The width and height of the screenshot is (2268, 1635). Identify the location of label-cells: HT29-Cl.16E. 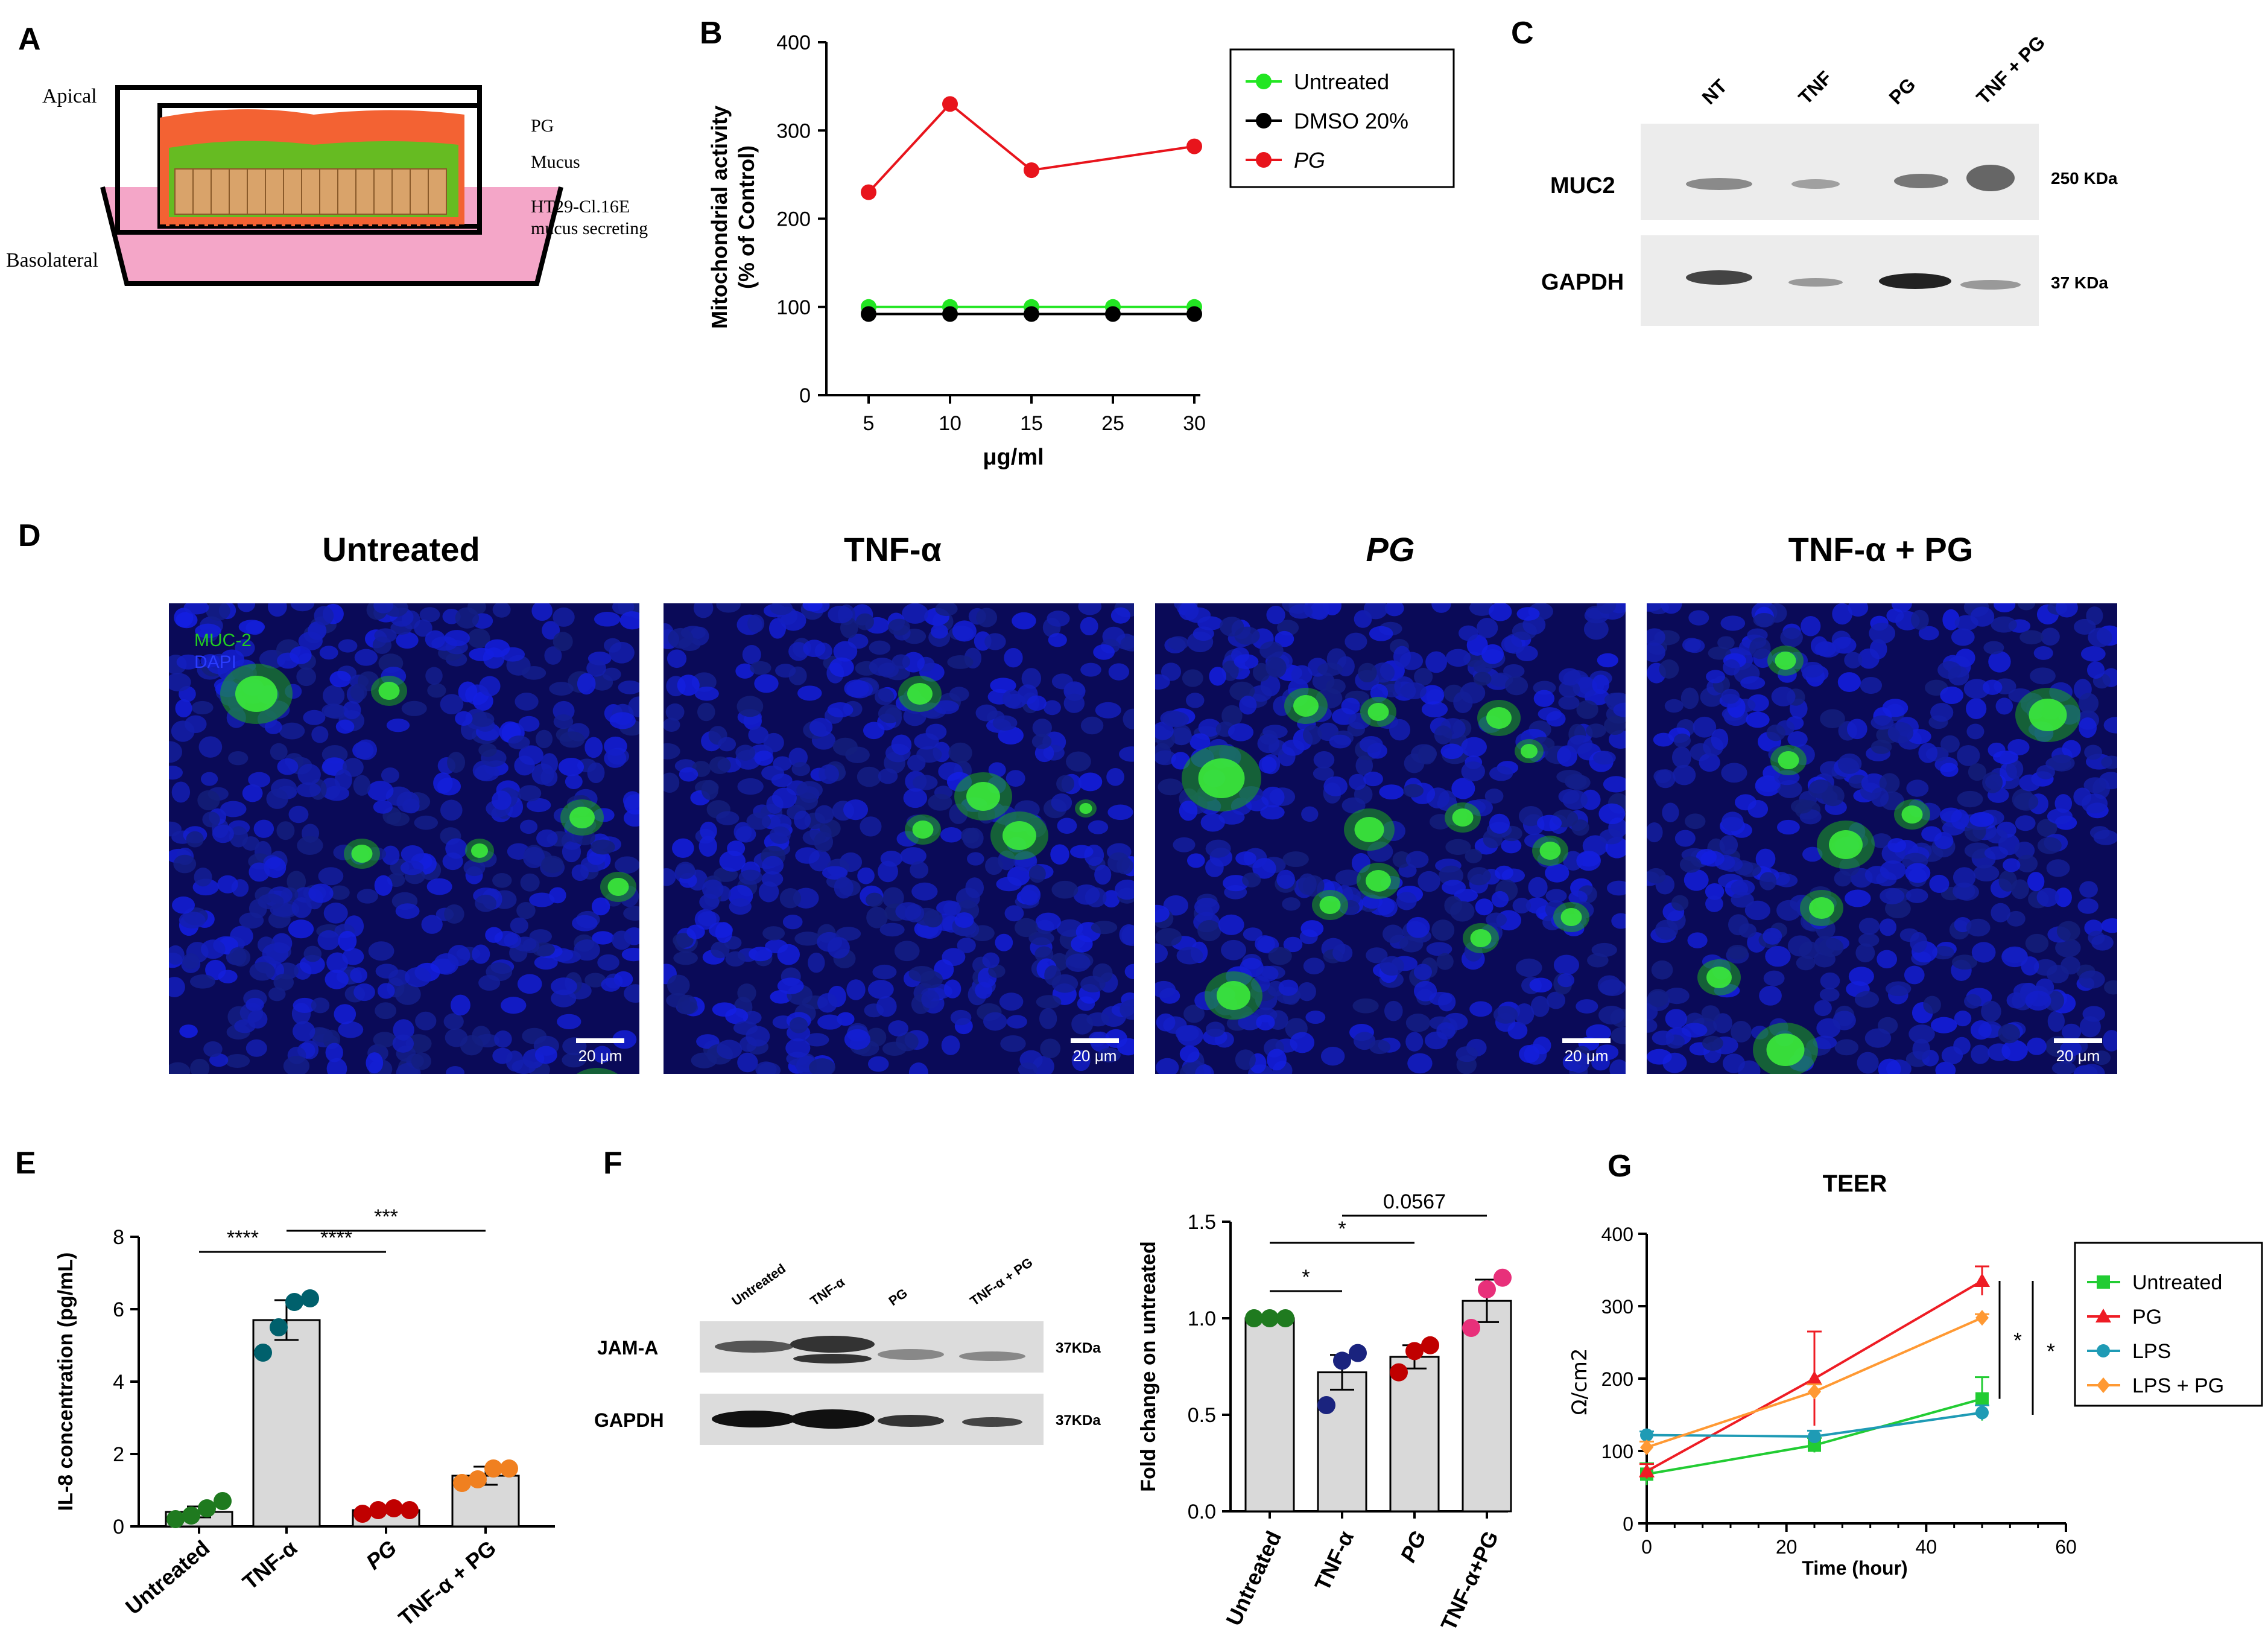
(580, 207).